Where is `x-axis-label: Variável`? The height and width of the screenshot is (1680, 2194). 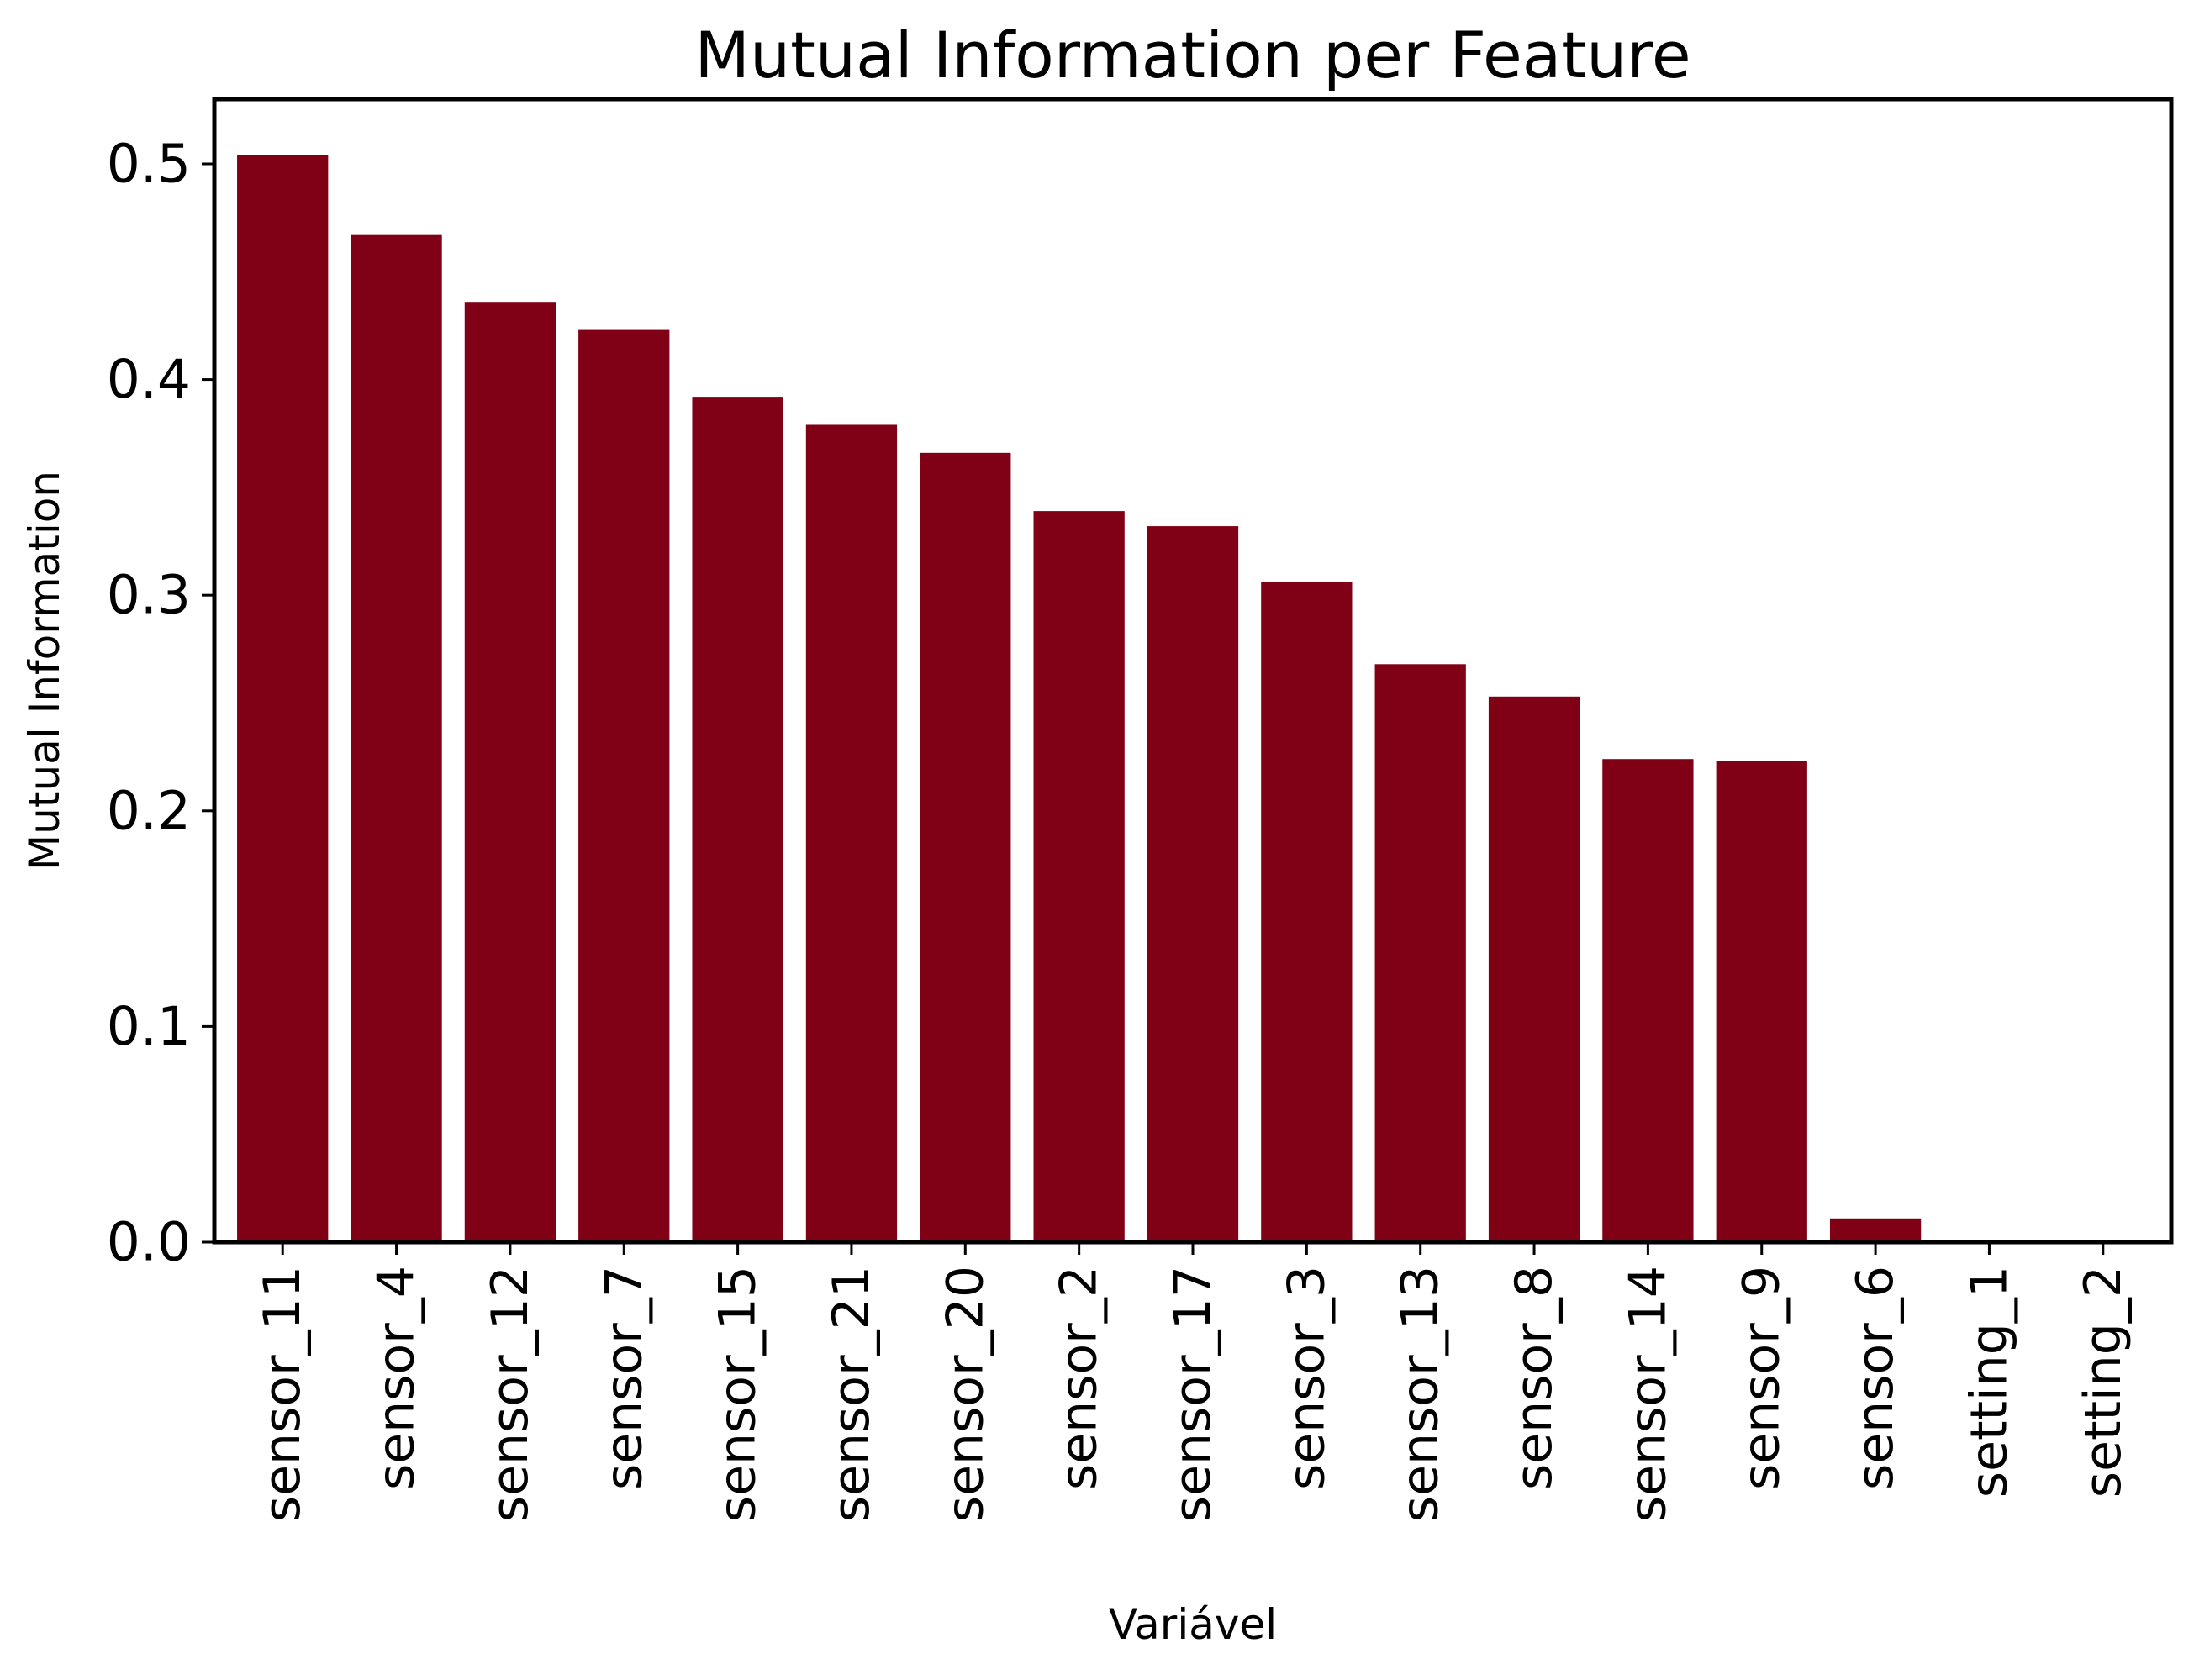 x-axis-label: Variável is located at coordinates (1193, 1624).